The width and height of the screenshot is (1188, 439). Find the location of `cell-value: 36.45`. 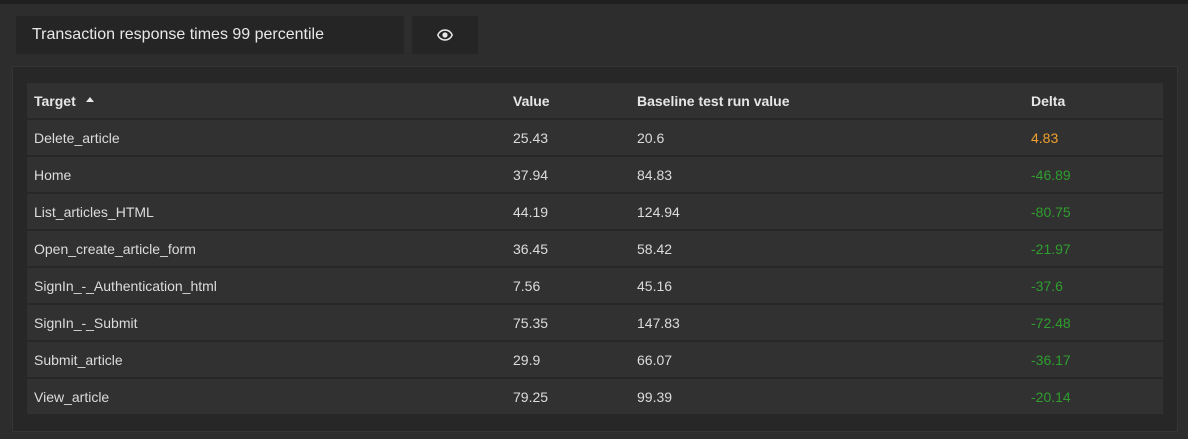

cell-value: 36.45 is located at coordinates (531, 248).